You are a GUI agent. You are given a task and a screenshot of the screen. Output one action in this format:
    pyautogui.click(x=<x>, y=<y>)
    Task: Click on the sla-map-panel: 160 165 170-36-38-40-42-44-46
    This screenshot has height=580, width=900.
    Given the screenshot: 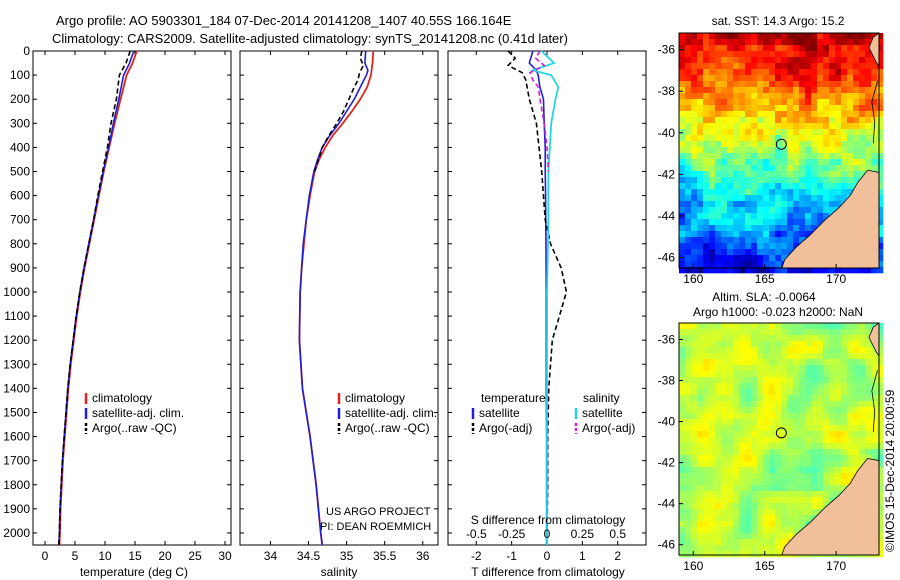 What is the action you would take?
    pyautogui.click(x=771, y=447)
    